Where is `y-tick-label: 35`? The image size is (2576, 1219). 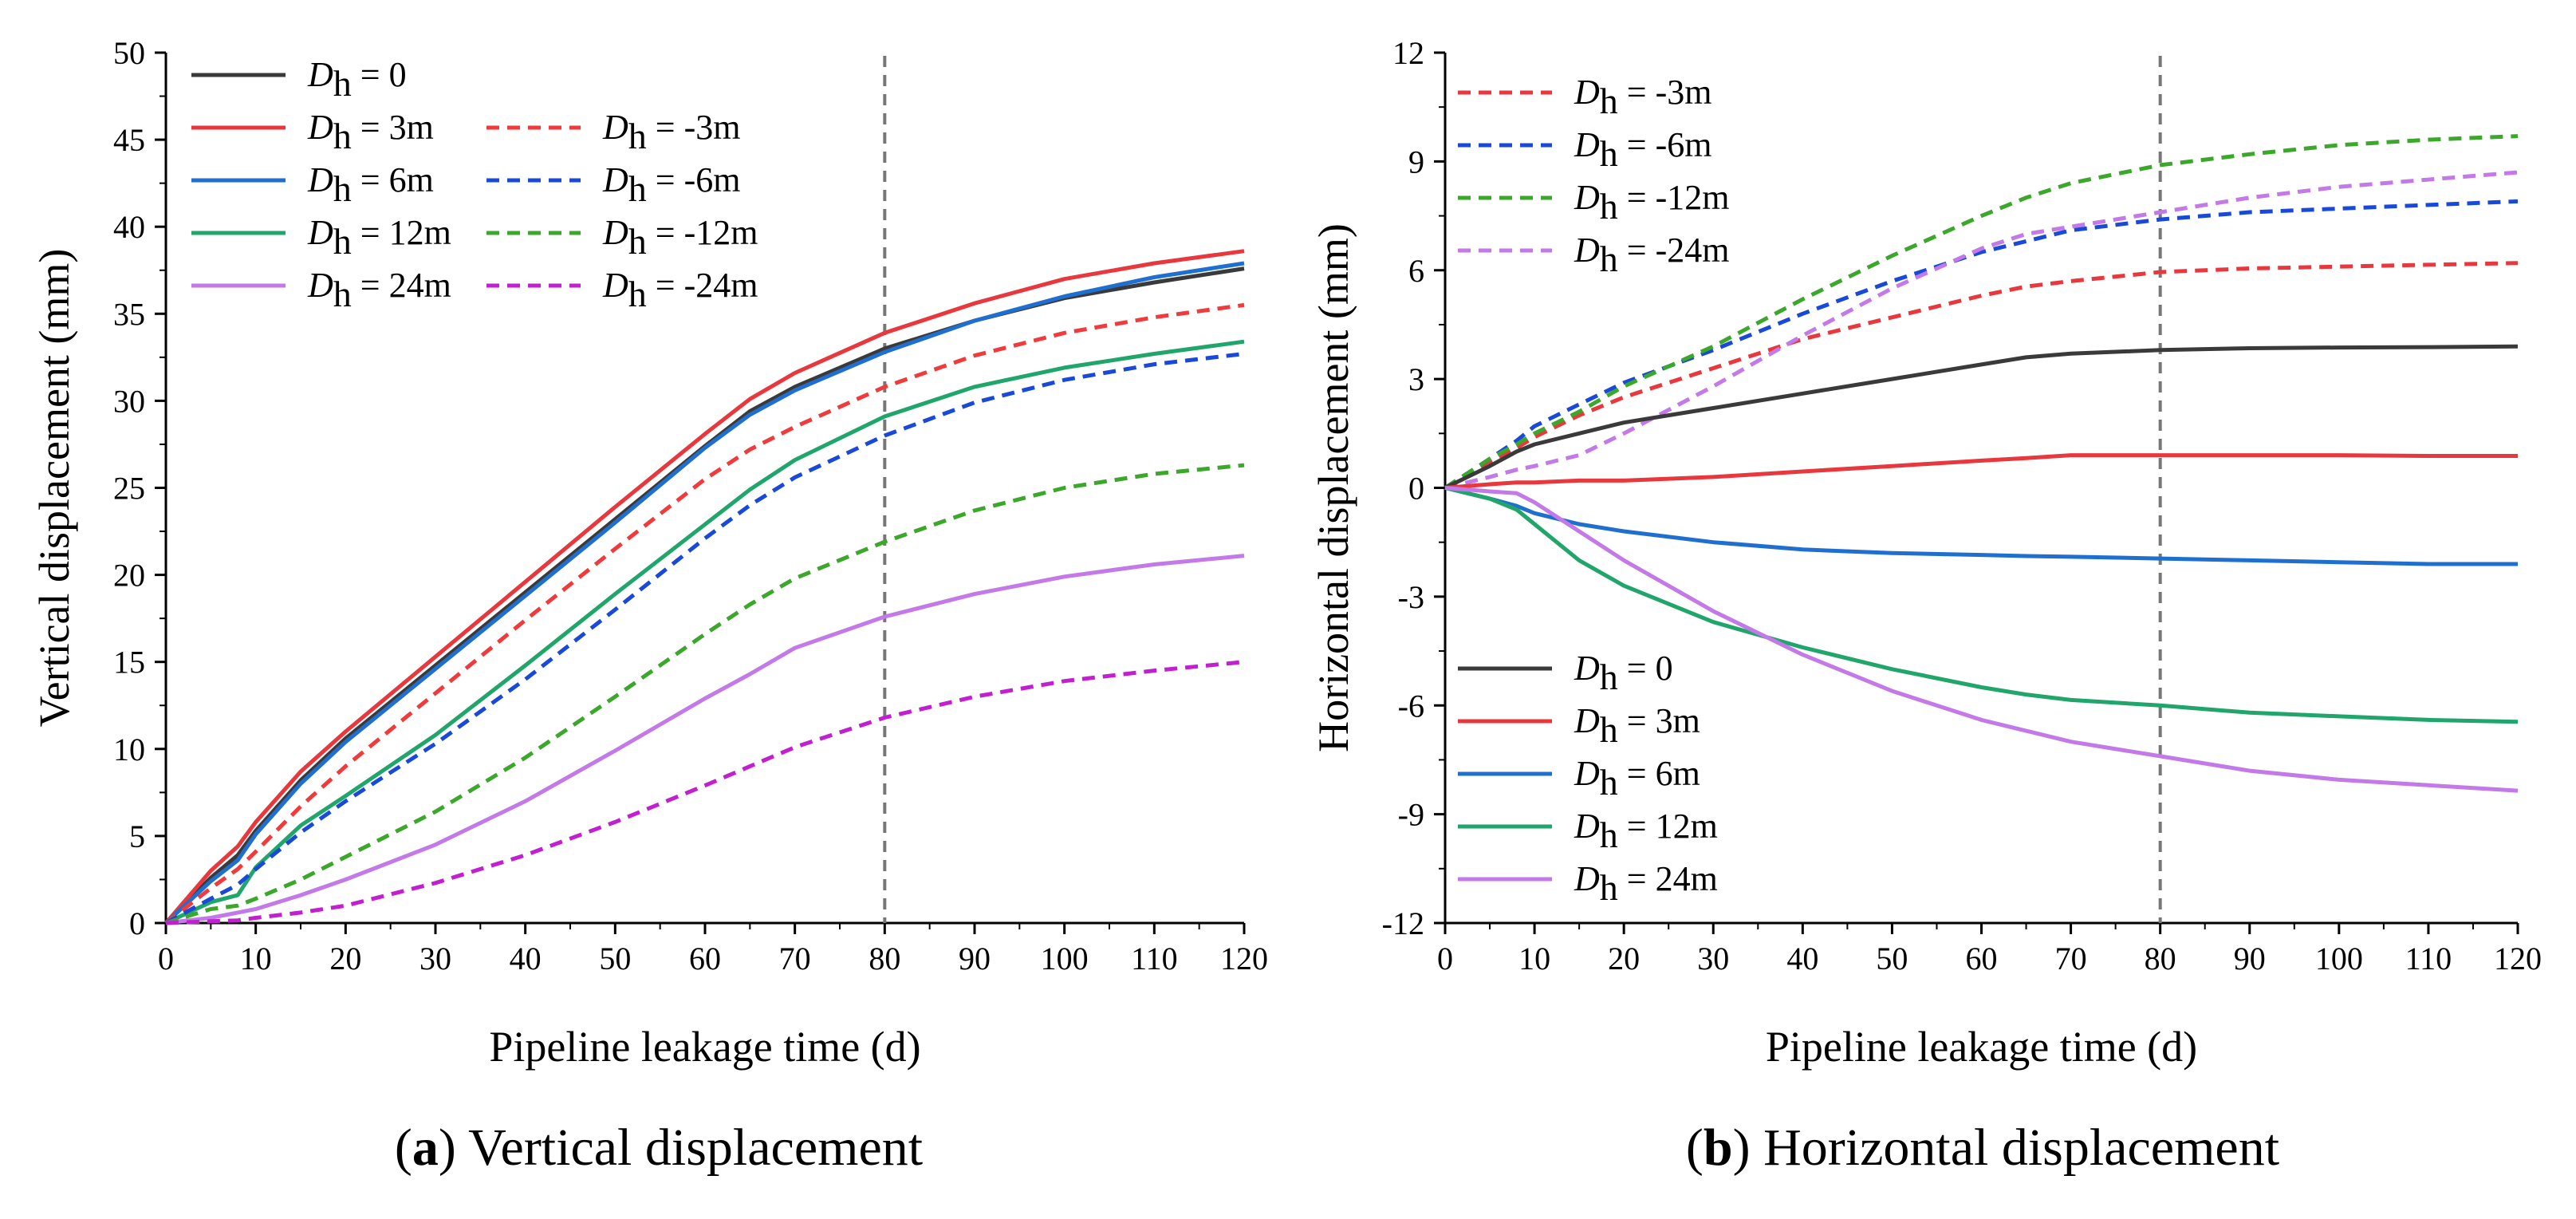
y-tick-label: 35 is located at coordinates (129, 314).